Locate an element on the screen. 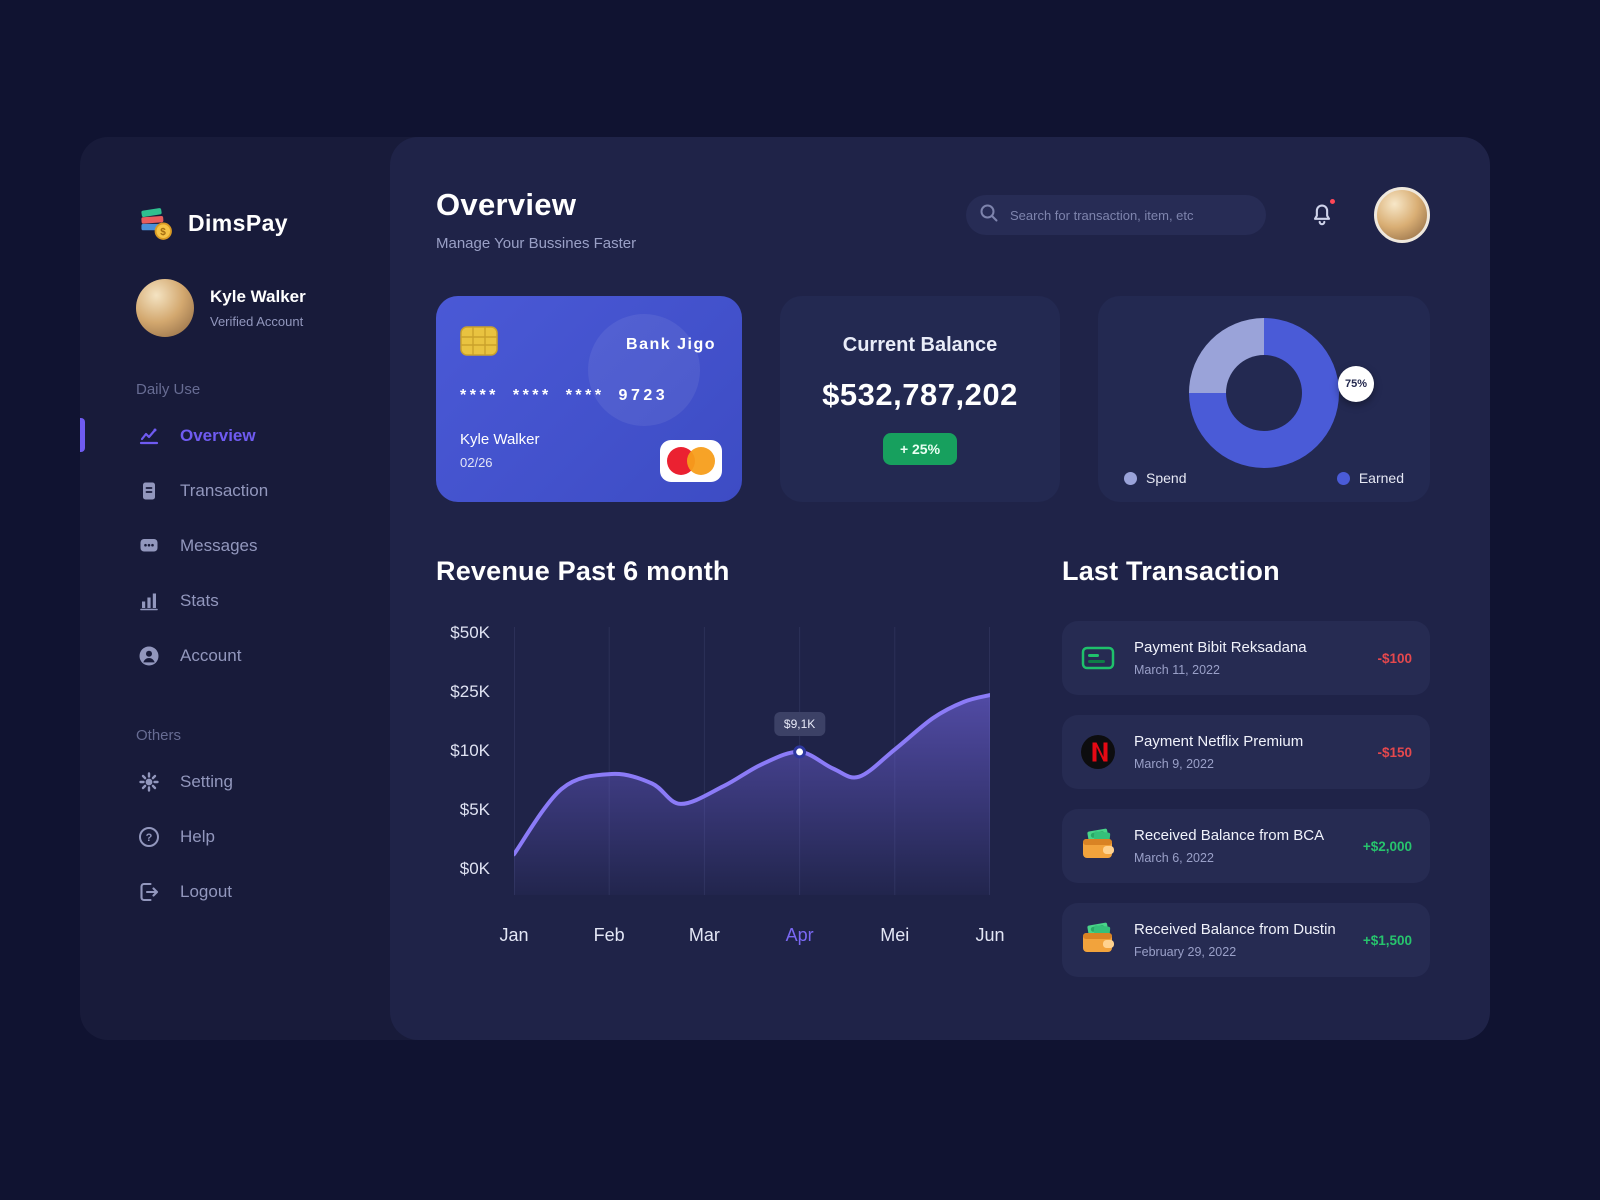  sidebar-item-label: Setting is located at coordinates (206, 781).